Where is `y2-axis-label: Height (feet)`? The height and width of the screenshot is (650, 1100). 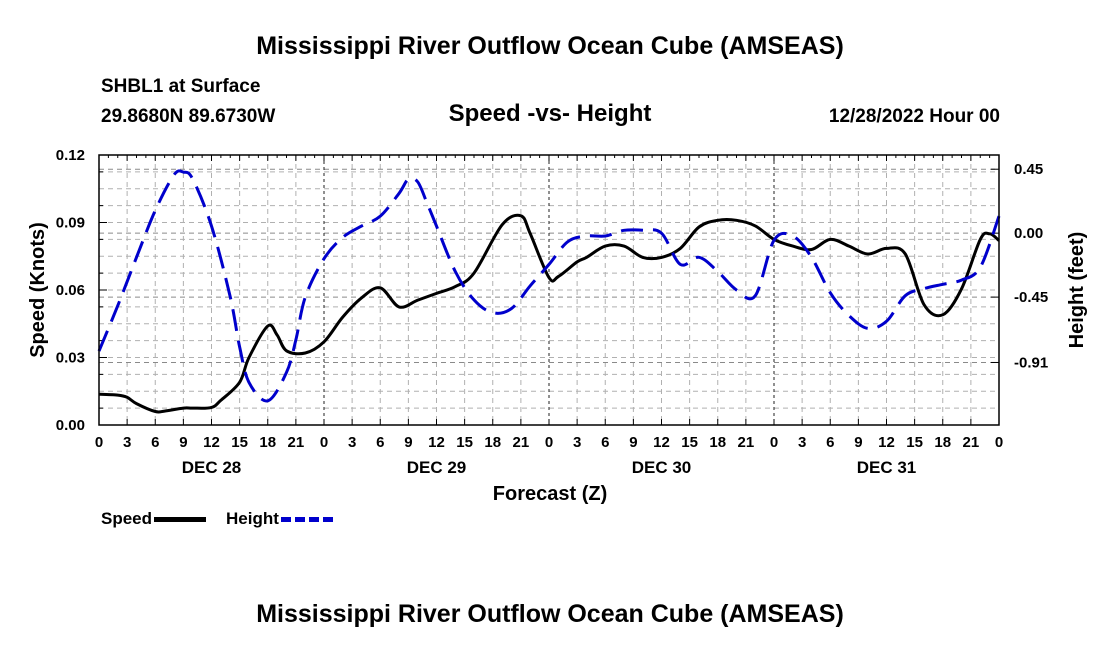
y2-axis-label: Height (feet) is located at coordinates (1077, 290).